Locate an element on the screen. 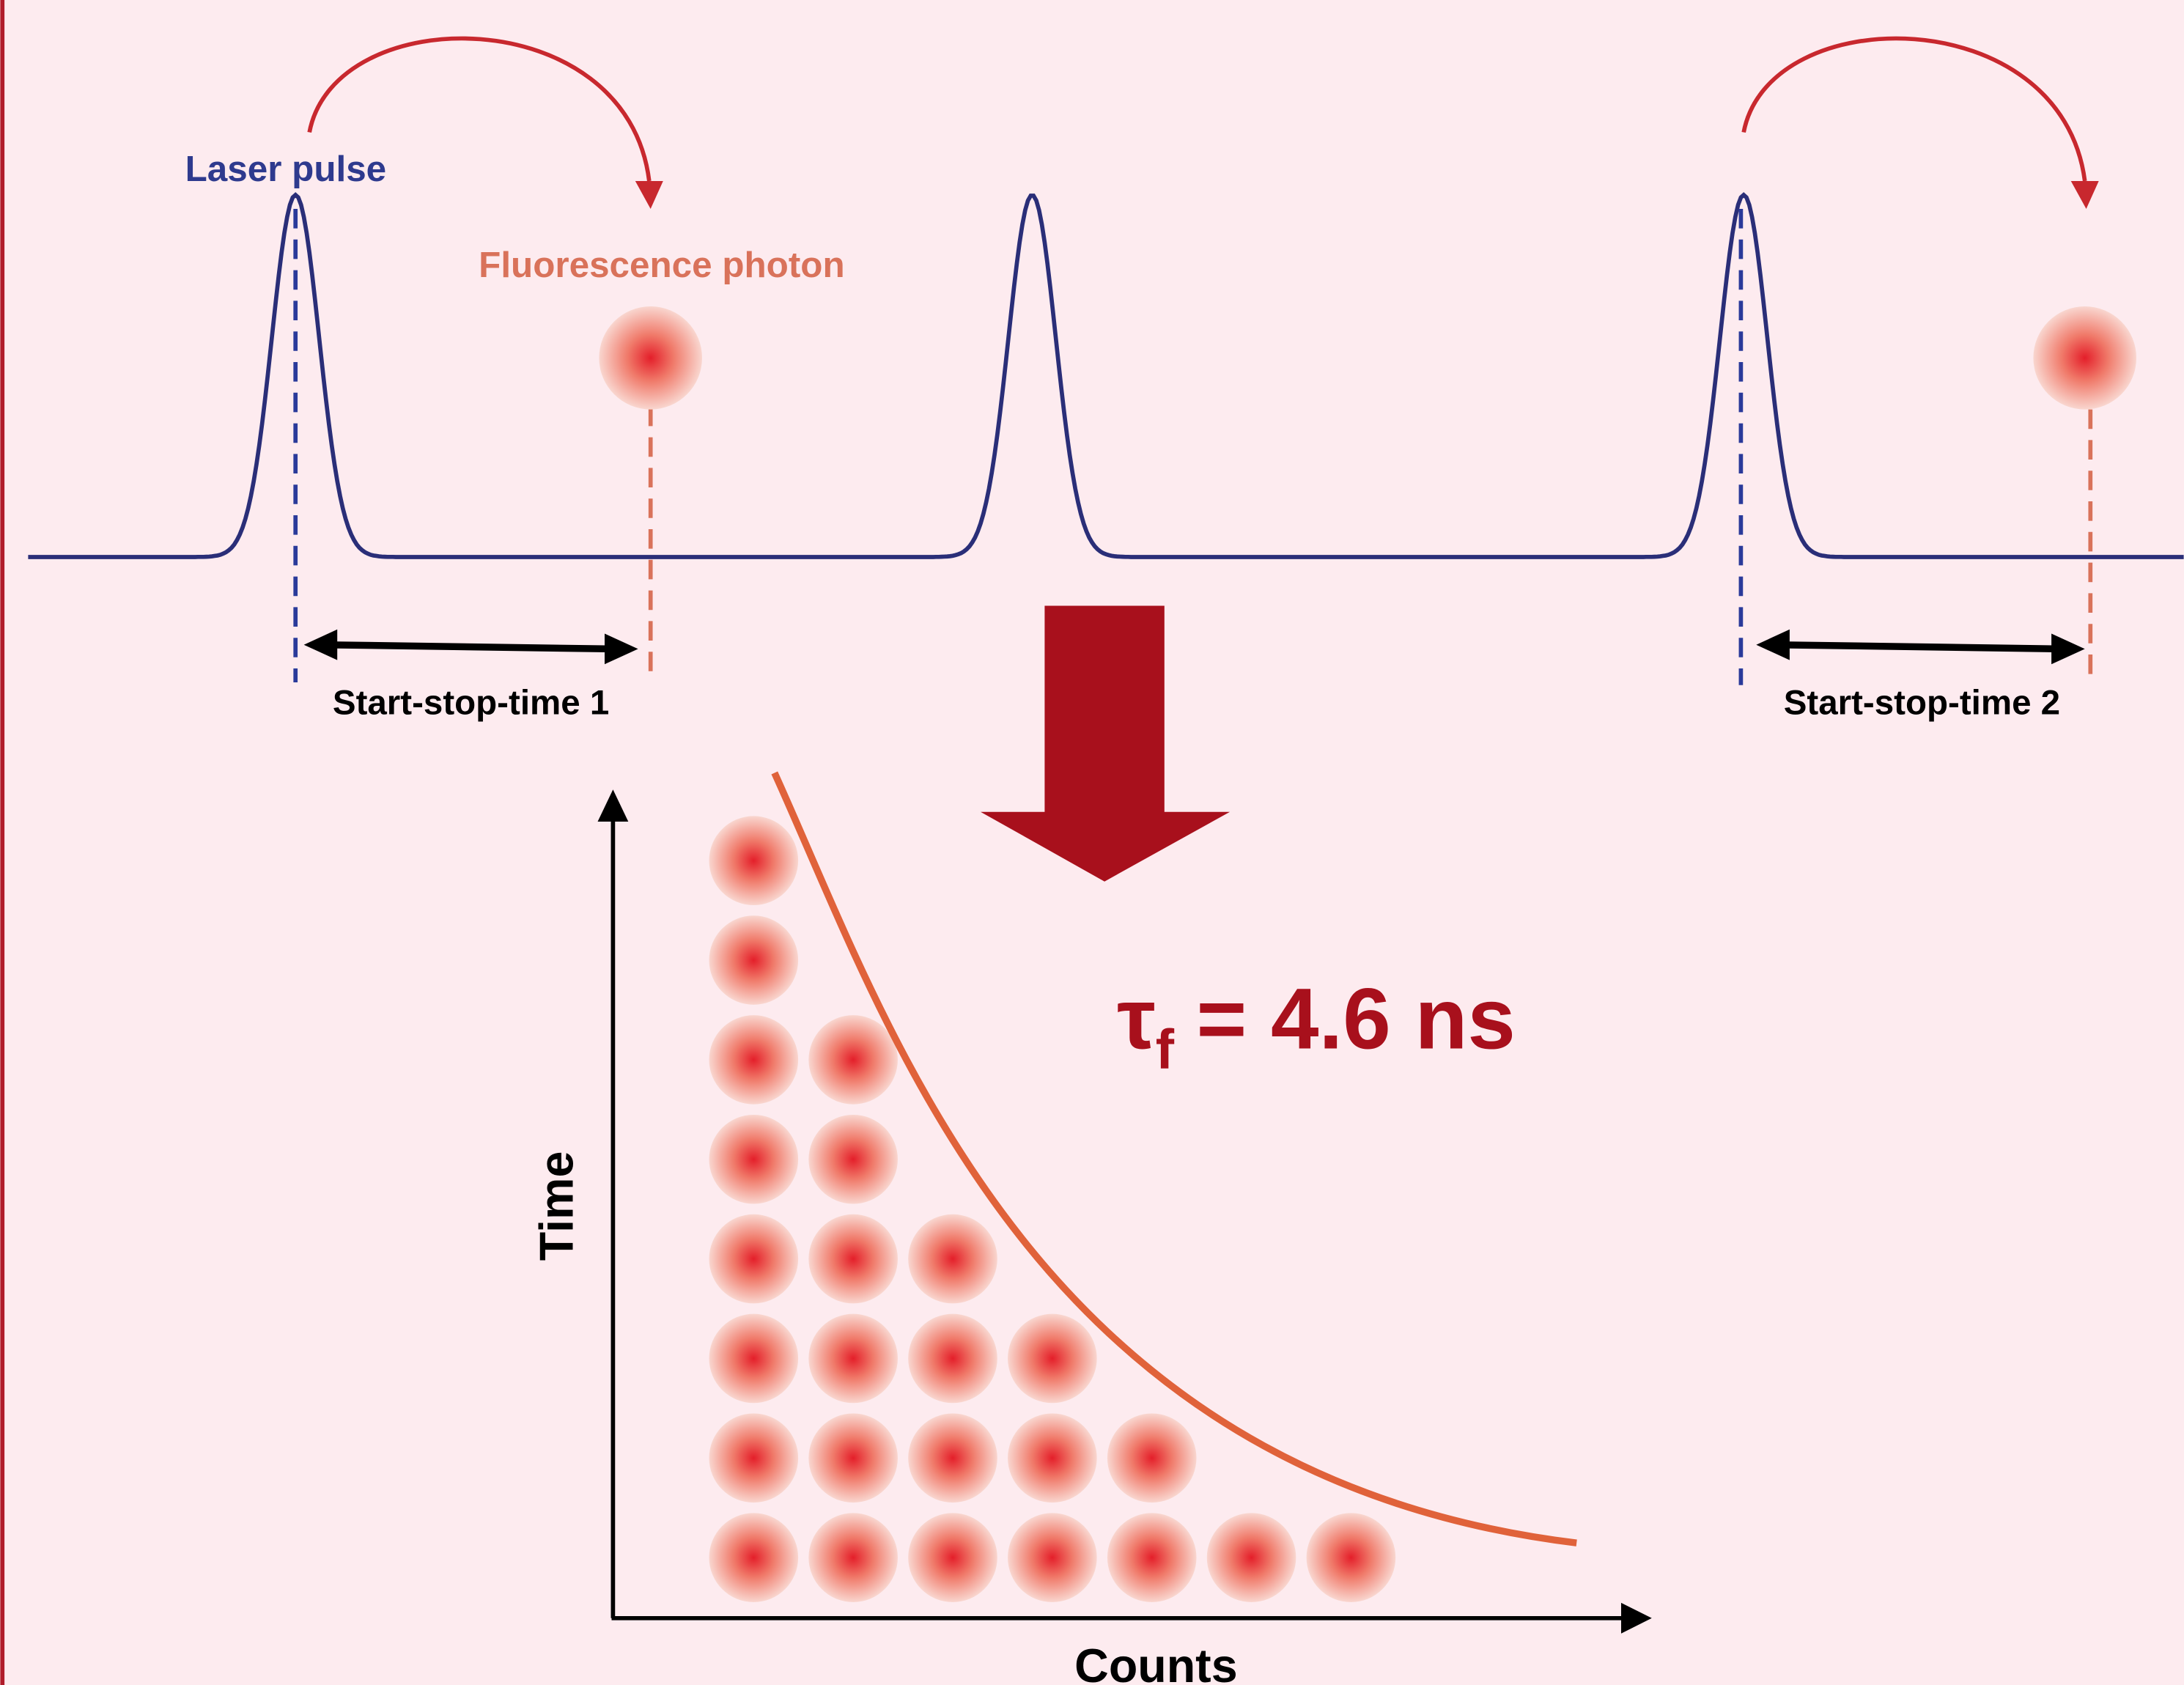  lifetime: τf = 4.6 ns is located at coordinates (1316, 1025).